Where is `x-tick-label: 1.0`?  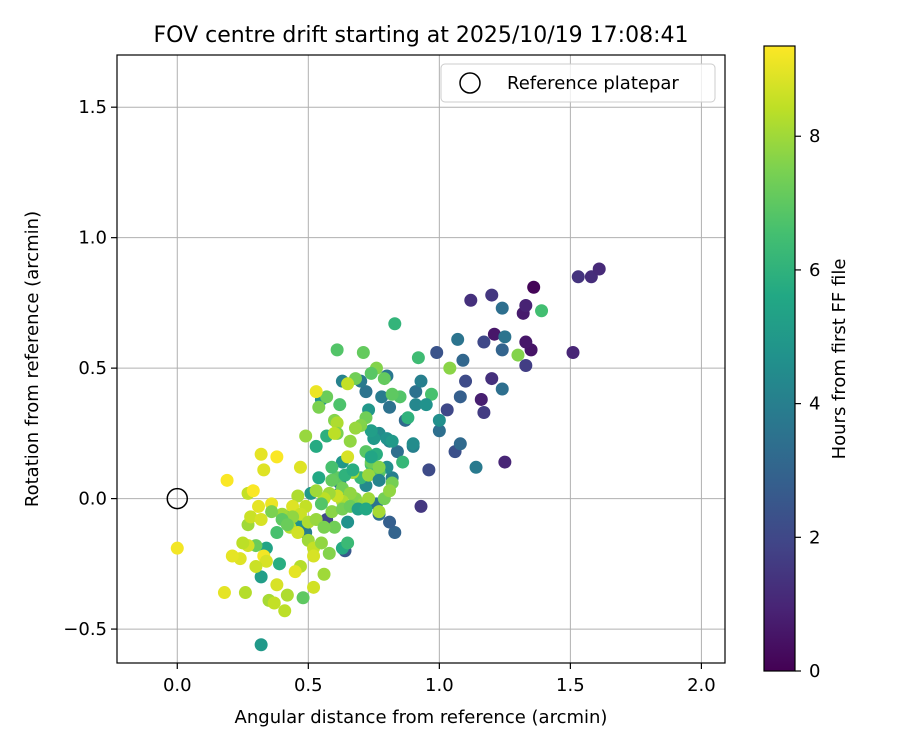
x-tick-label: 1.0 is located at coordinates (439, 685).